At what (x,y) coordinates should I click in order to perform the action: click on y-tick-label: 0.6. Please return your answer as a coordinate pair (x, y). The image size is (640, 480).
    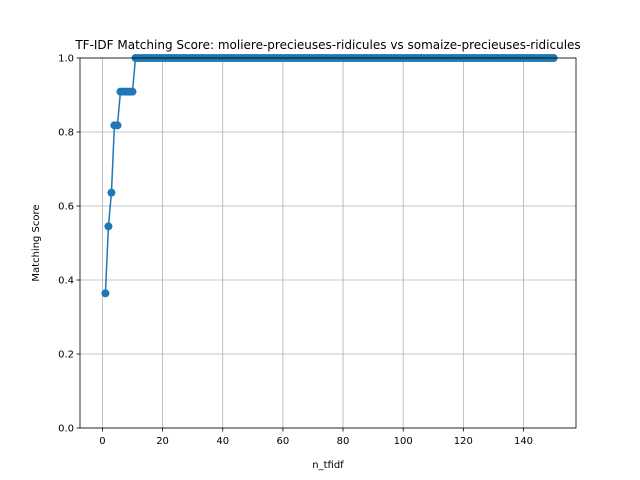
    Looking at the image, I should click on (66, 207).